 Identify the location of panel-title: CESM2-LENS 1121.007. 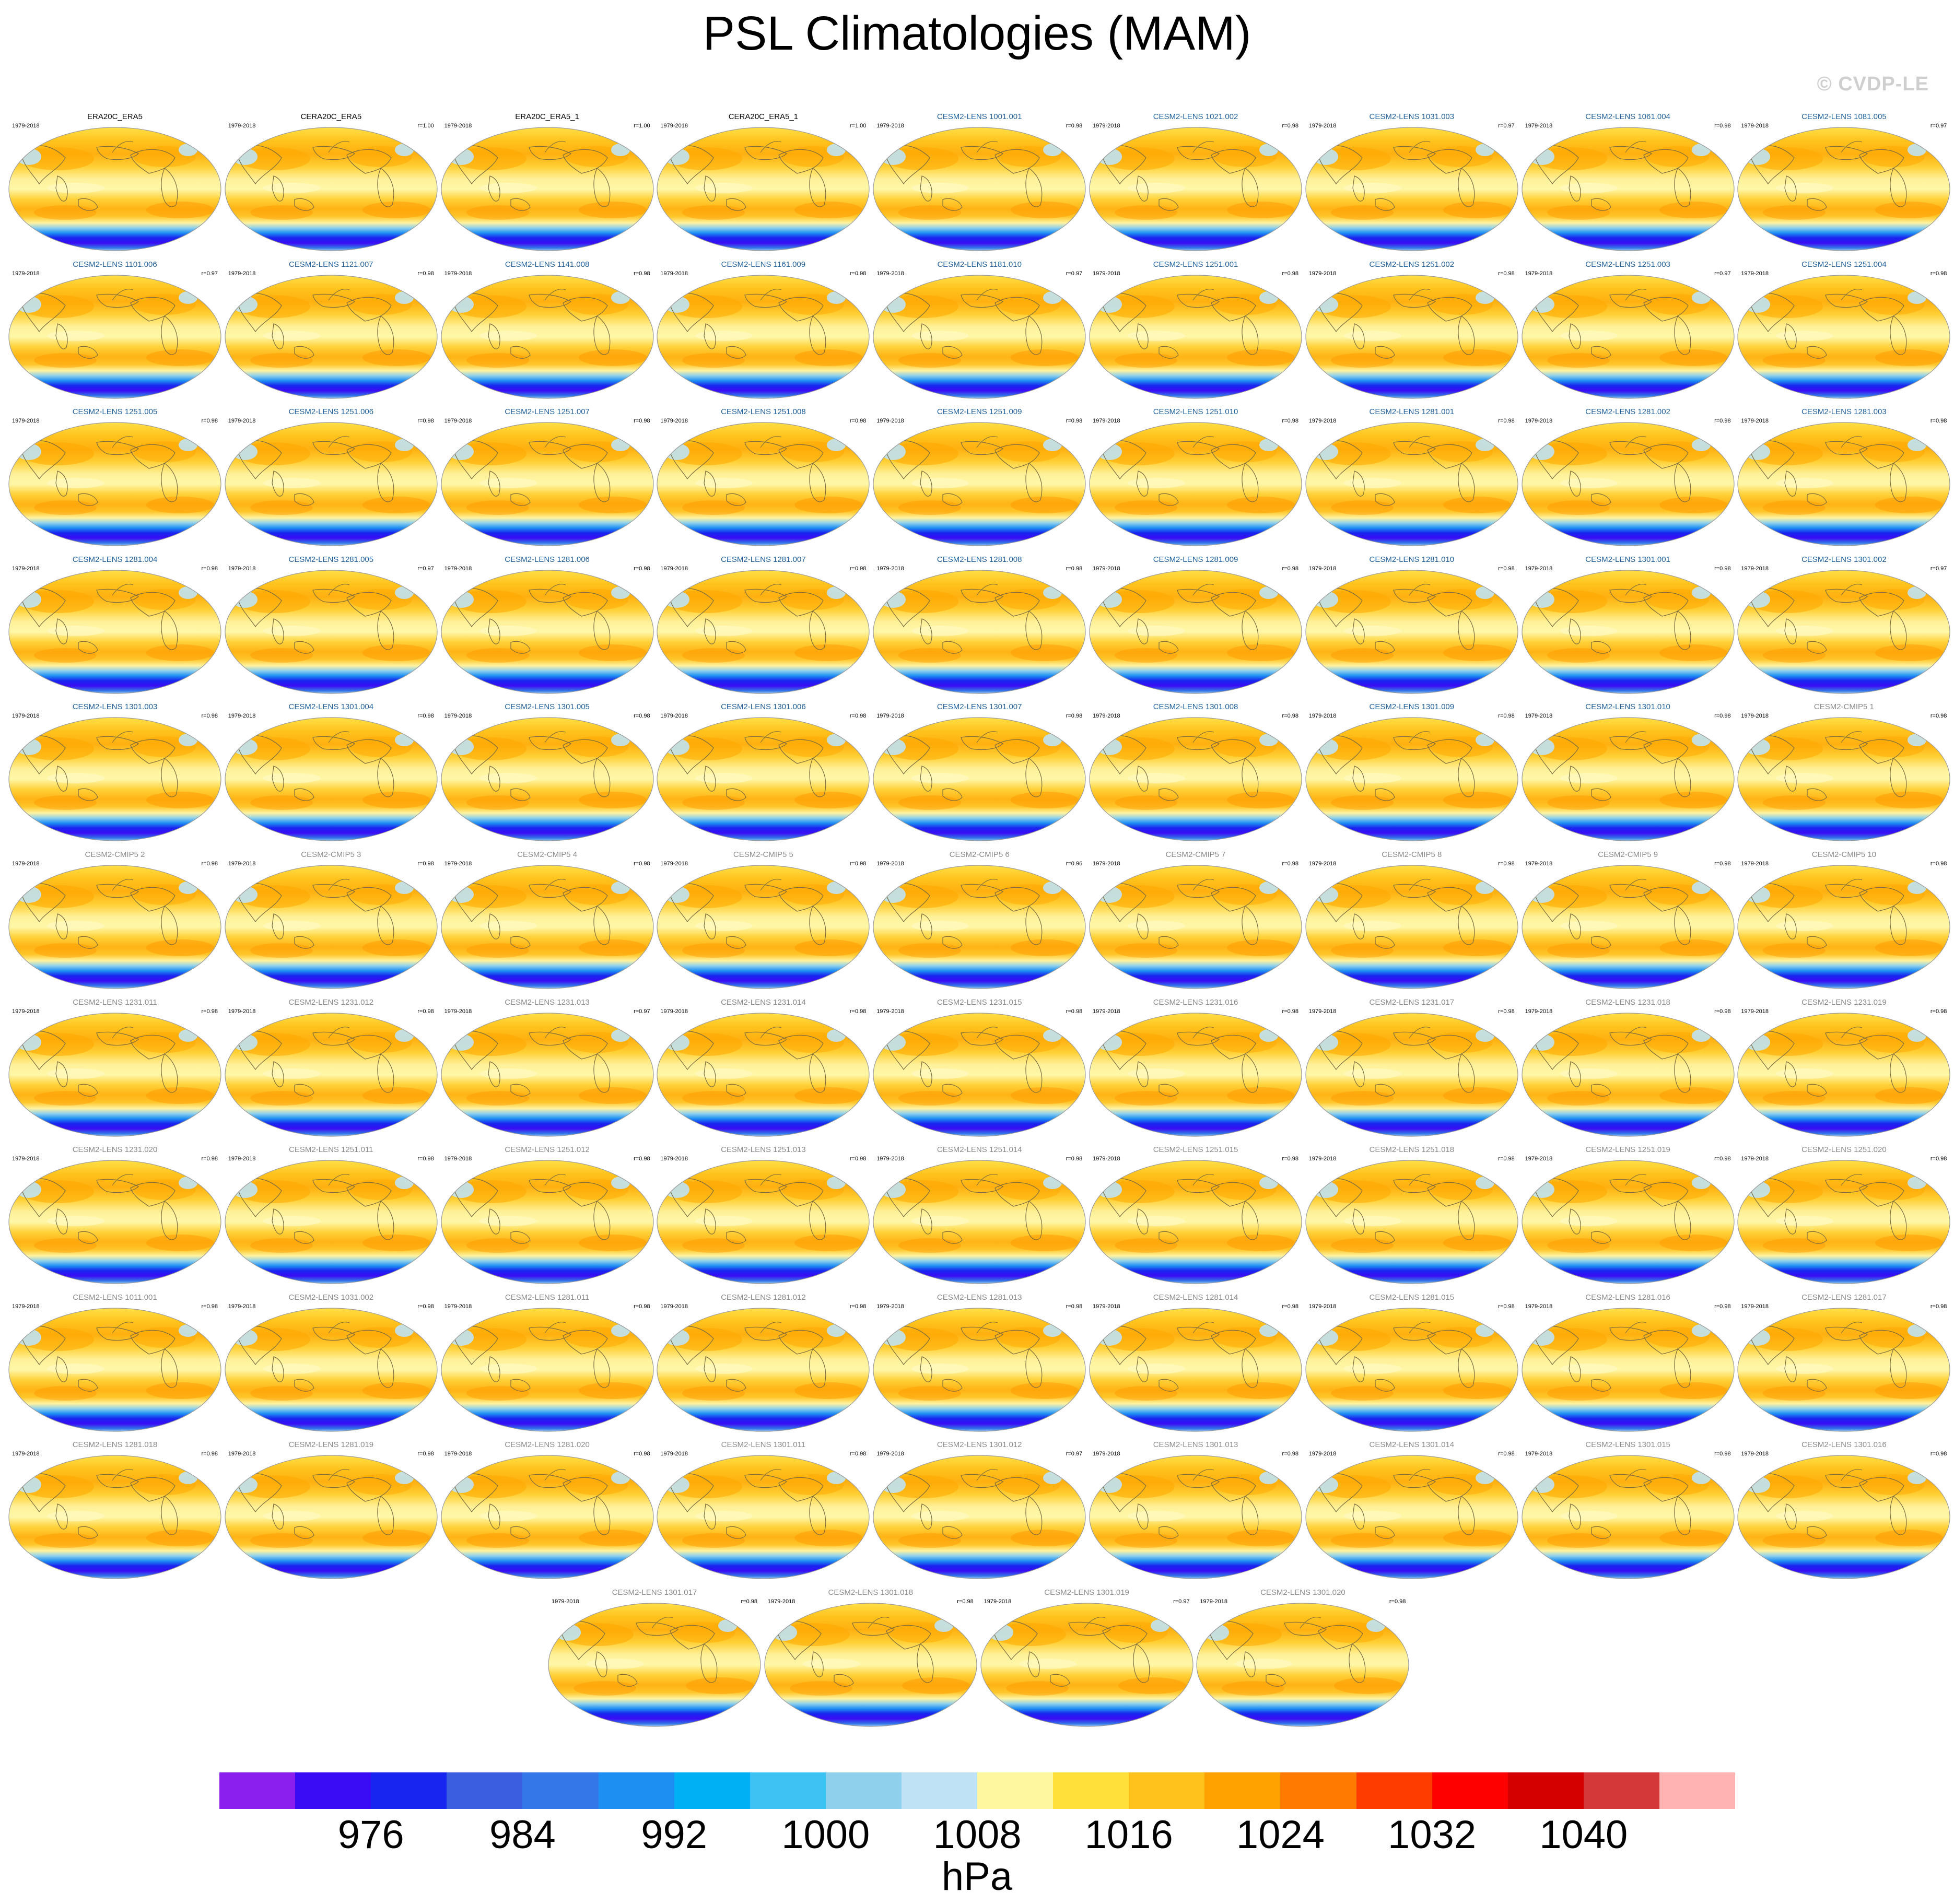
(331, 264).